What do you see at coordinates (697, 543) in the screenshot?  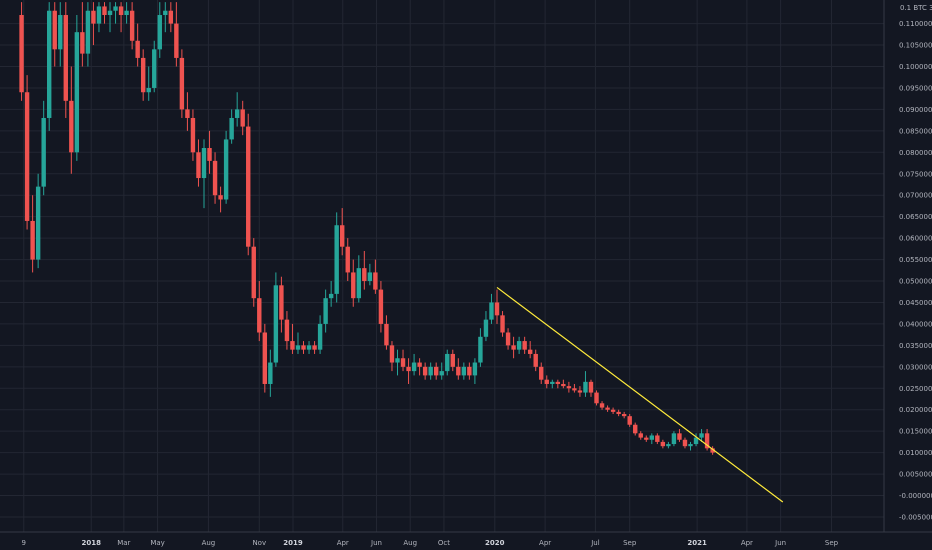 I see `time-tick-label: 2021` at bounding box center [697, 543].